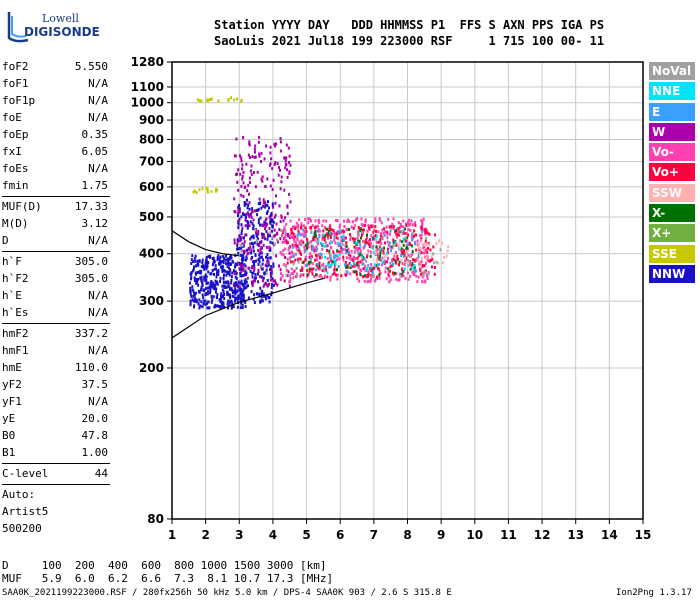 Image resolution: width=700 pixels, height=600 pixels. Describe the element at coordinates (15, 83) in the screenshot. I see `param-name: foF1` at that location.